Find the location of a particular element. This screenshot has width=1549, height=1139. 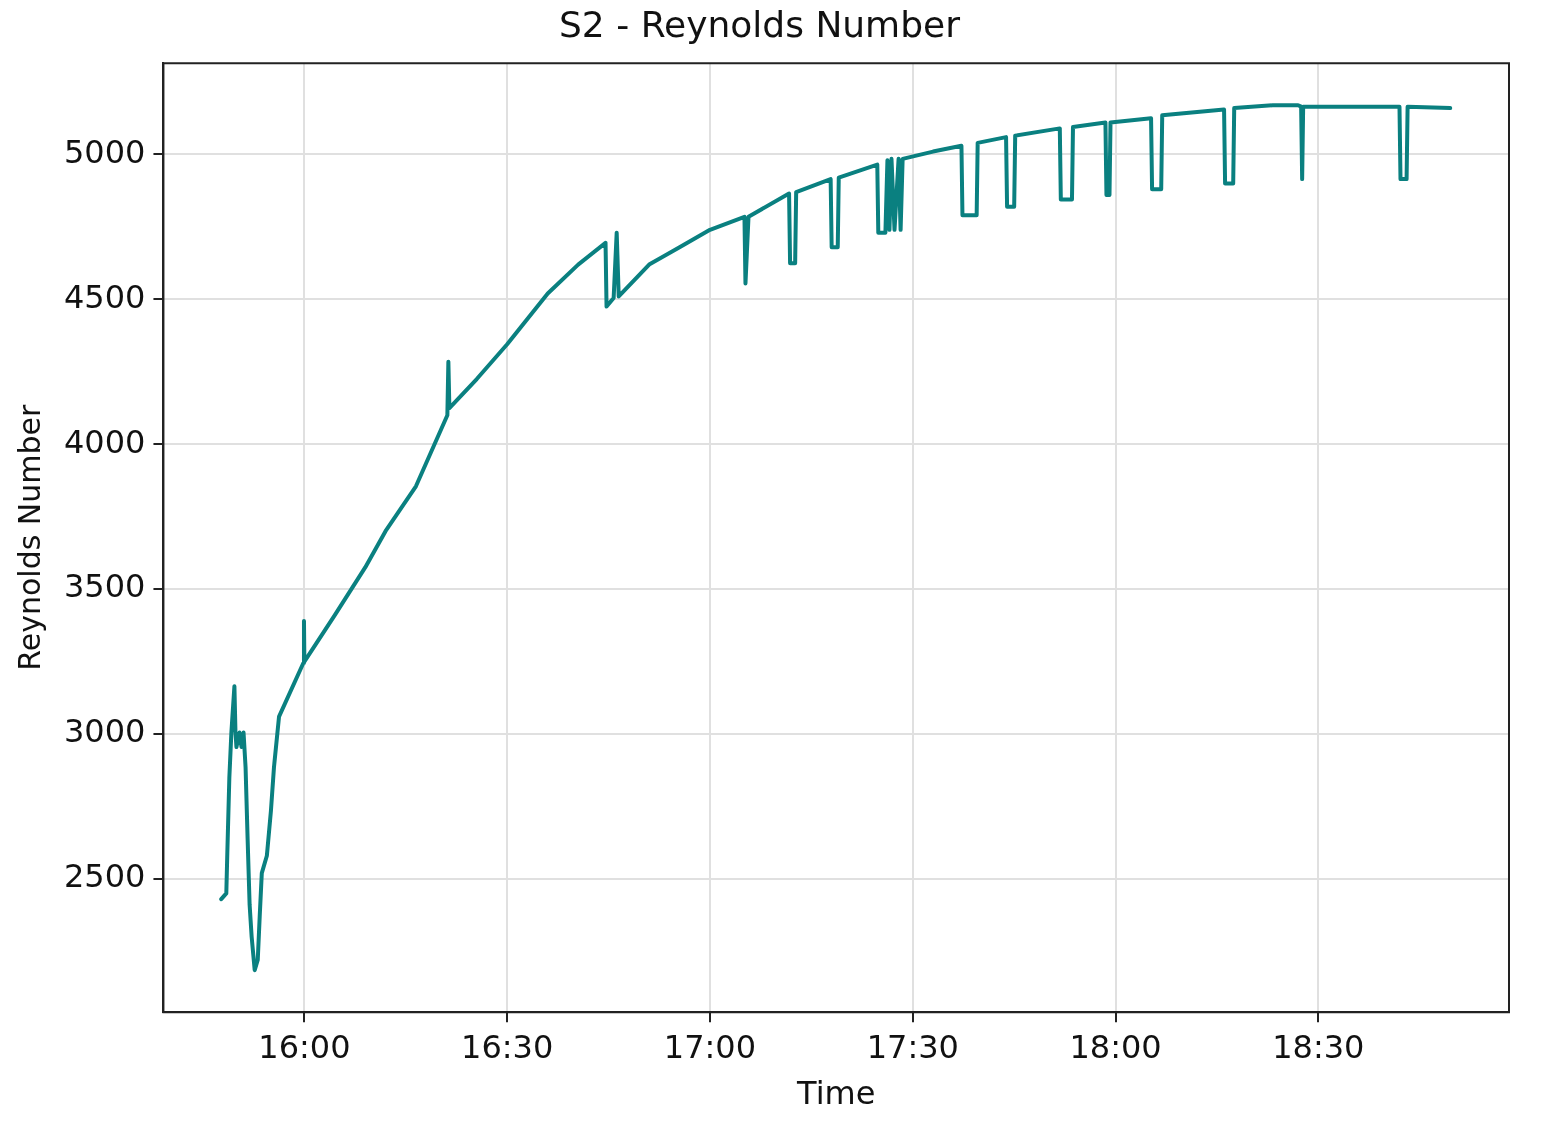

x-tick-label: 16:30 is located at coordinates (507, 1046).